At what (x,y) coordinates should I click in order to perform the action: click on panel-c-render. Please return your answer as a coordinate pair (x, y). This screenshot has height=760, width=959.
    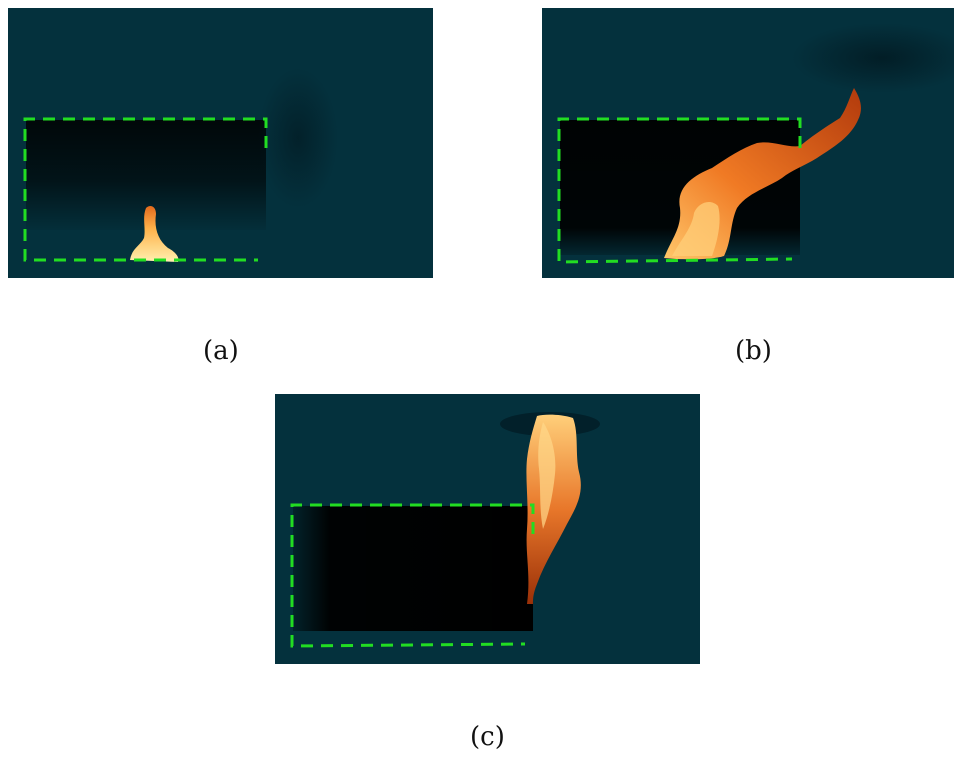
    Looking at the image, I should click on (445, 530).